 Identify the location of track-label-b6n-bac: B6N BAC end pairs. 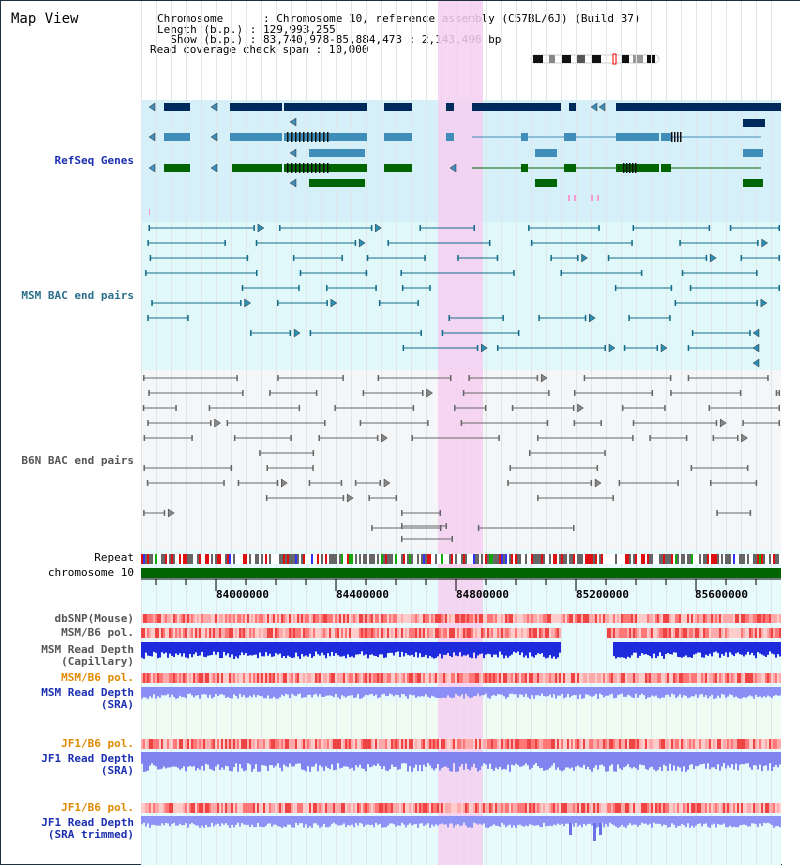
(77, 460).